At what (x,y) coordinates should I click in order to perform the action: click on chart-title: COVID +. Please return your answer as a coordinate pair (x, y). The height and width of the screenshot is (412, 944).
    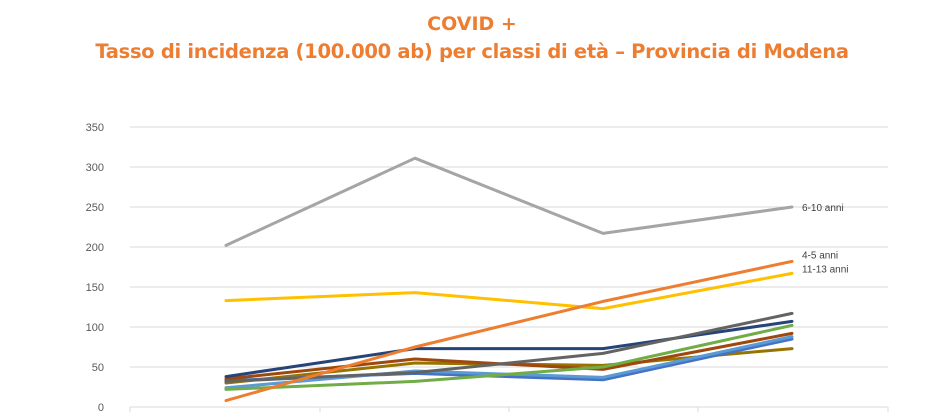
    Looking at the image, I should click on (472, 24).